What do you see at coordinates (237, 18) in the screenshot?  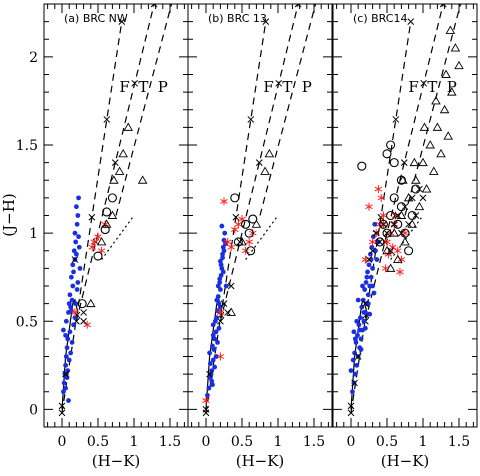 I see `panel-title: (b) BRC 13` at bounding box center [237, 18].